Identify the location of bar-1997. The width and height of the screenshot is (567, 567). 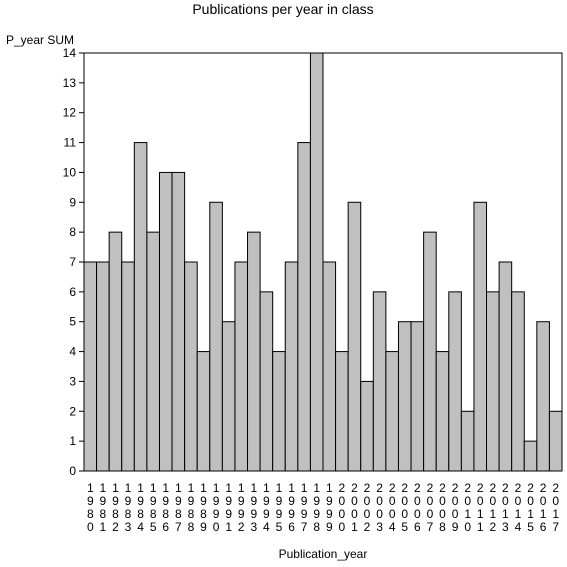
(304, 307).